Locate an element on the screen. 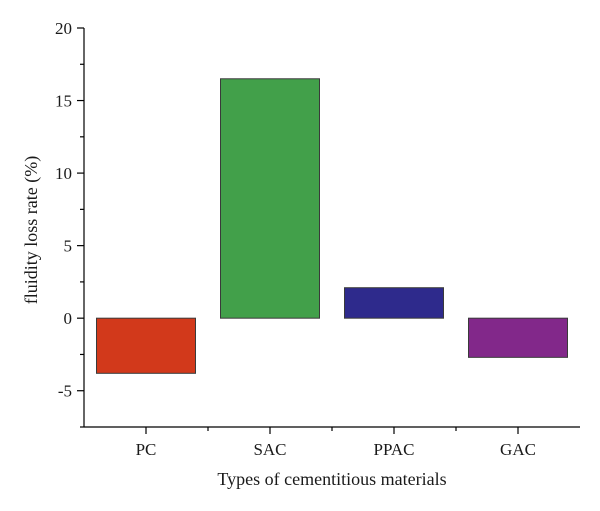 The height and width of the screenshot is (511, 600). x-ticks: PC SAC PPAC GAC is located at coordinates (336, 443).